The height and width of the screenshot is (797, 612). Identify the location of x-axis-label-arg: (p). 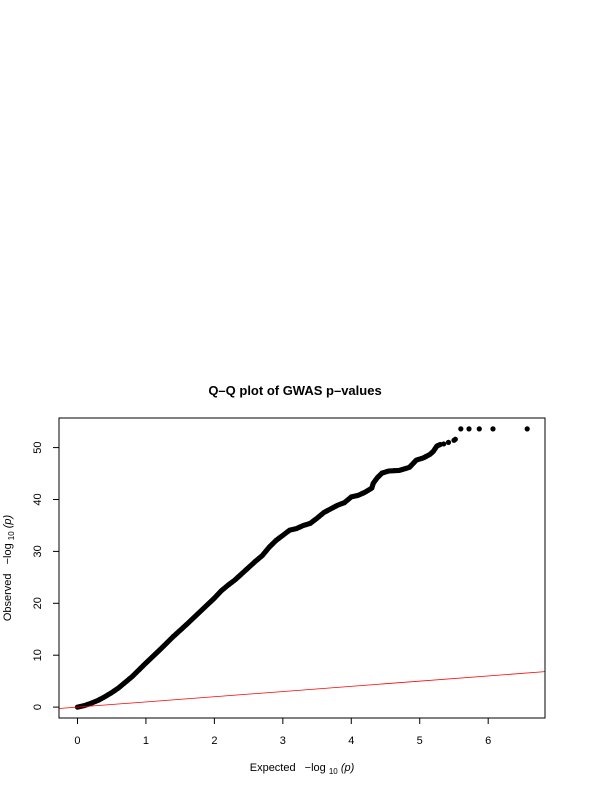
(348, 768).